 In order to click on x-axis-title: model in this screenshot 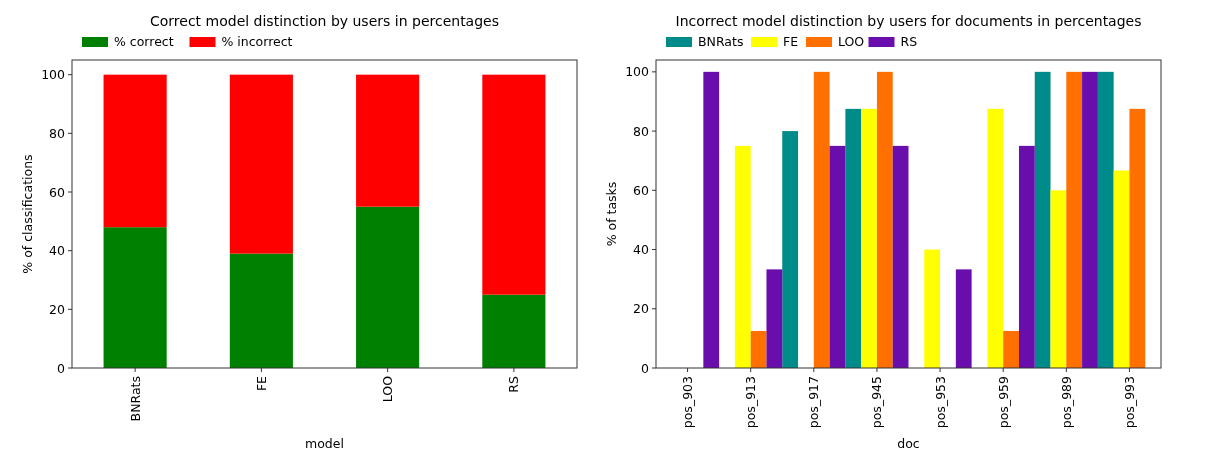, I will do `click(324, 443)`.